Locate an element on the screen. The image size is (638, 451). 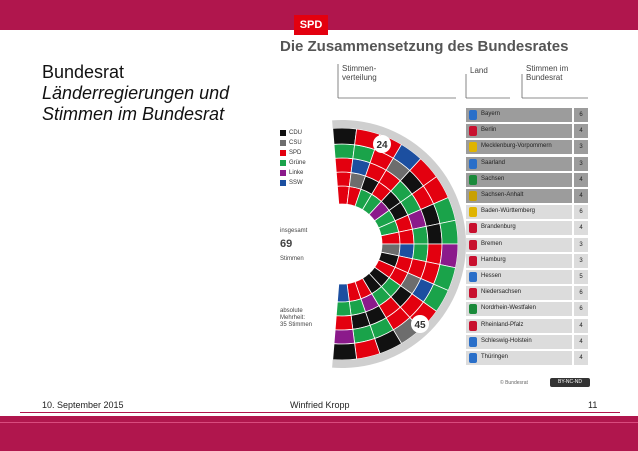
state-name: Niedersachsen is located at coordinates (501, 292).